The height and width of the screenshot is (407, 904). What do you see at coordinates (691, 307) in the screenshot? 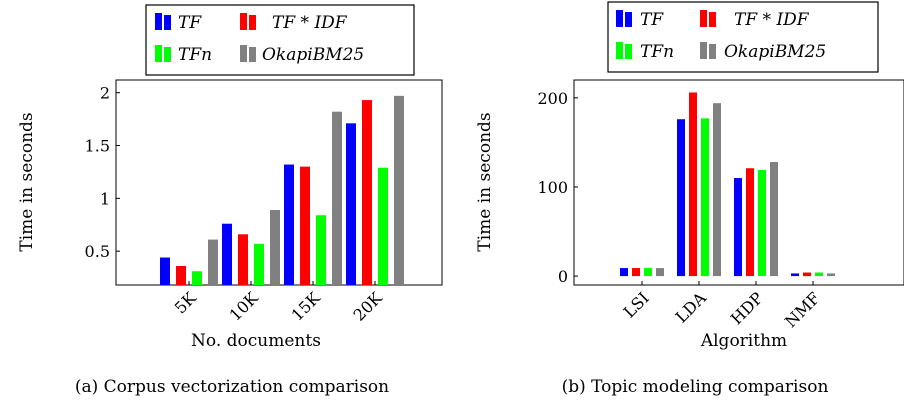
I see `x-tick-label: LDA` at bounding box center [691, 307].